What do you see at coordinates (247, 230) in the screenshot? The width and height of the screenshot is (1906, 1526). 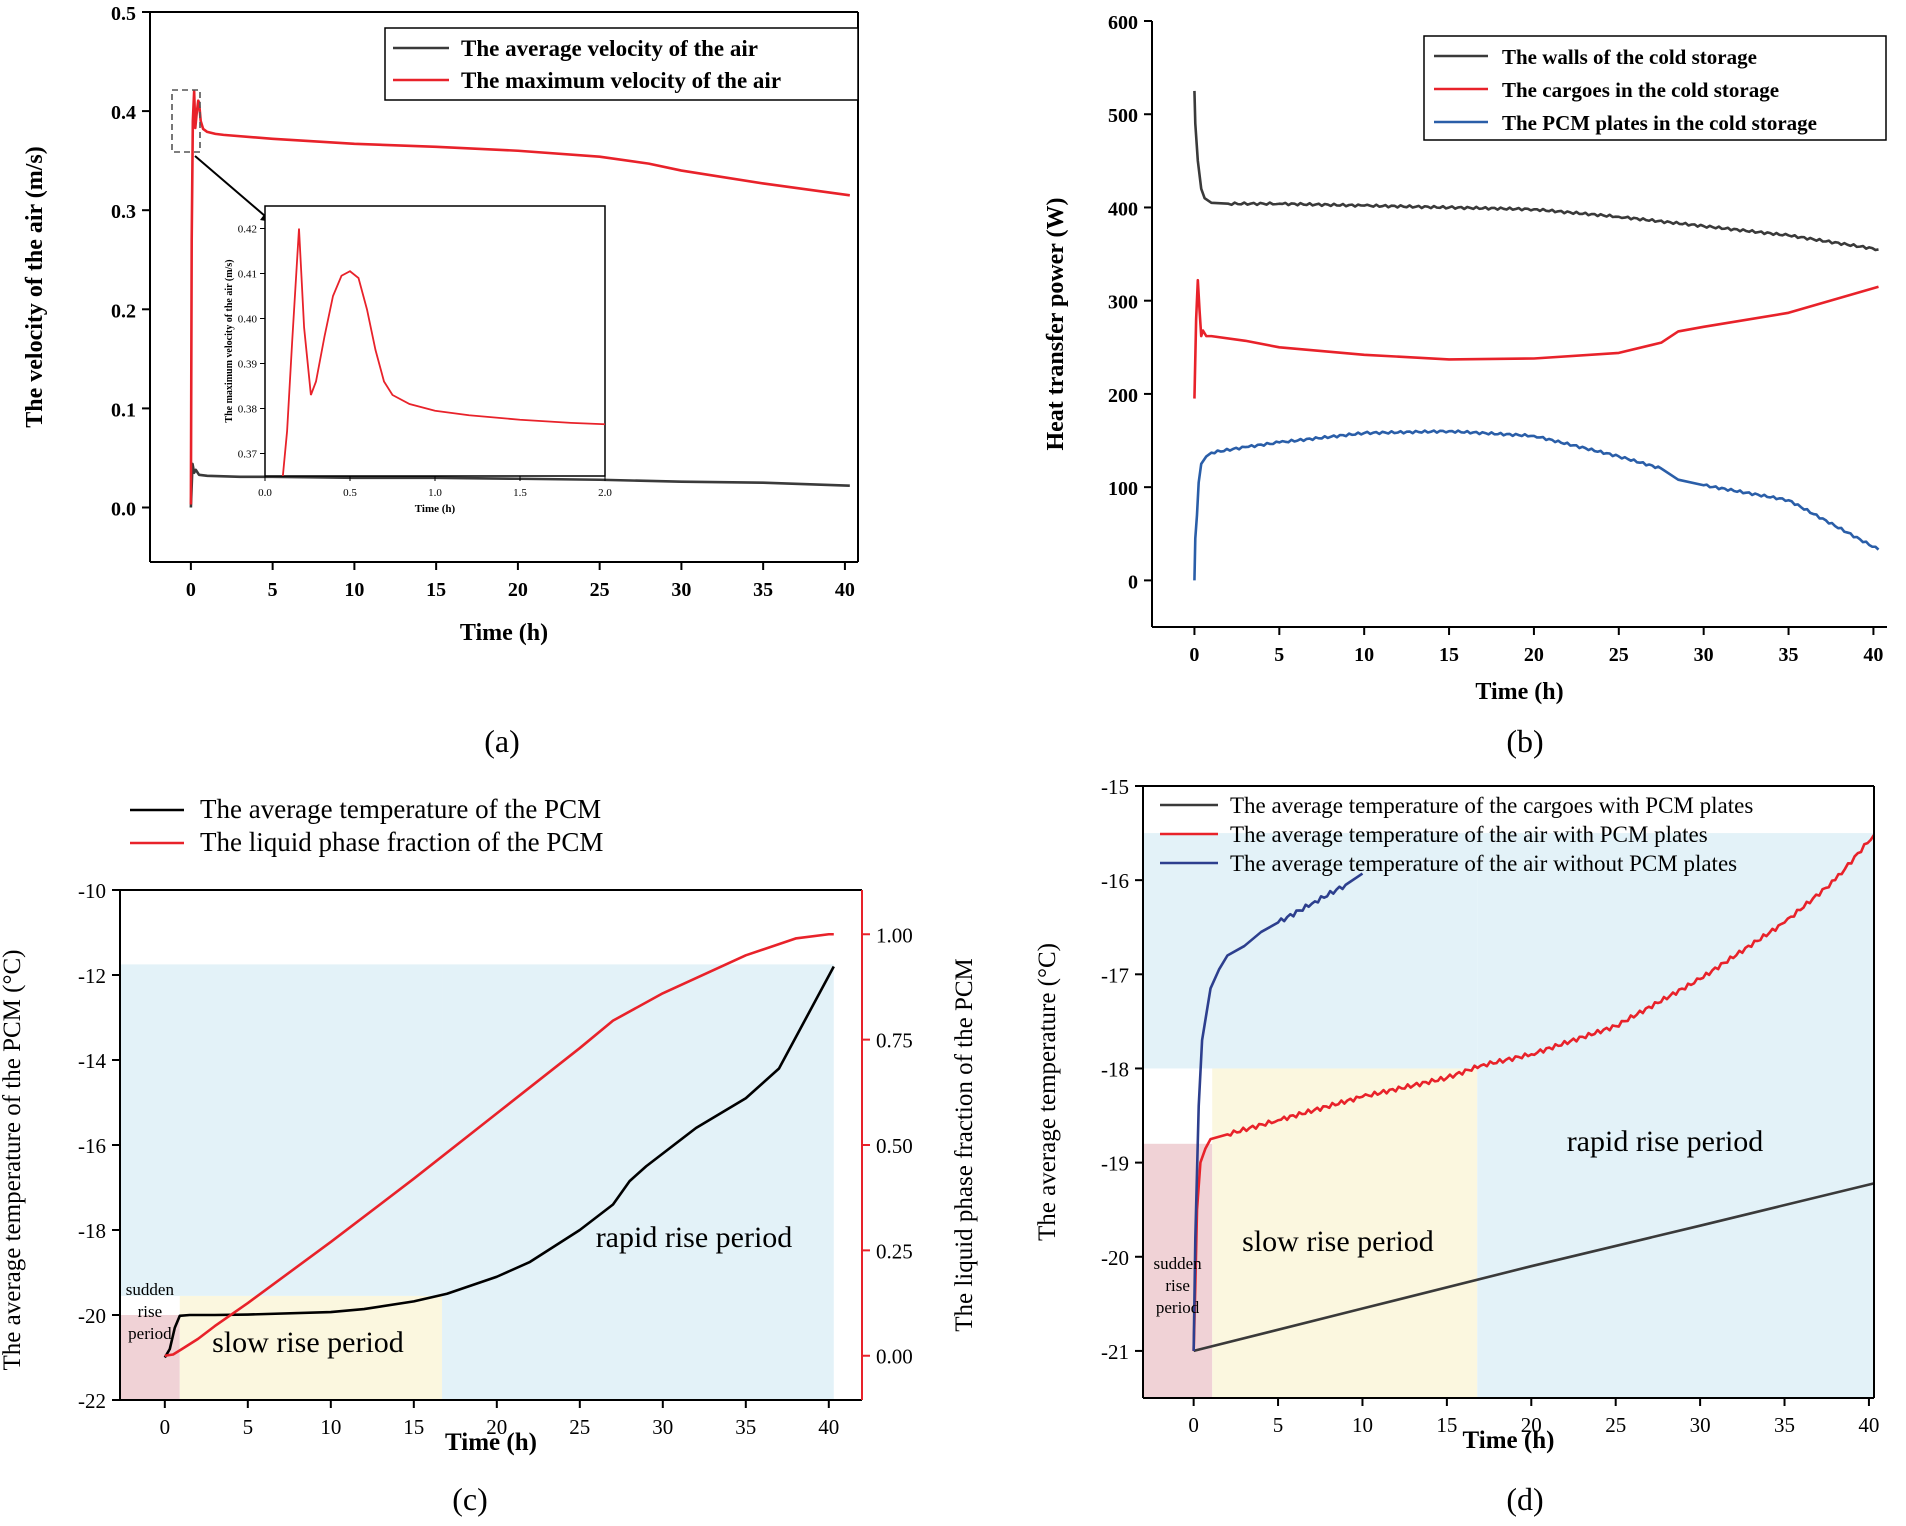 I see `inset-y-tick-label: 0.42` at bounding box center [247, 230].